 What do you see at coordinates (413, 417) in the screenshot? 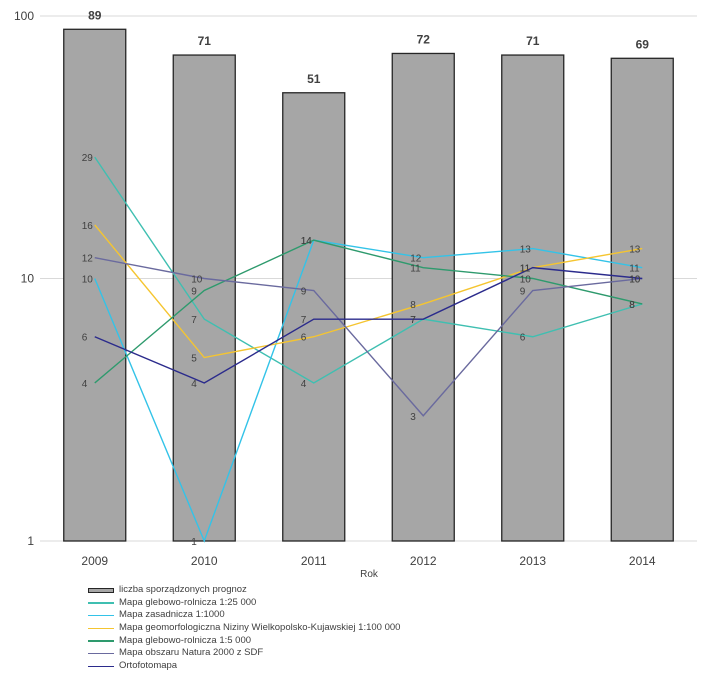
I see `point-label: 3` at bounding box center [413, 417].